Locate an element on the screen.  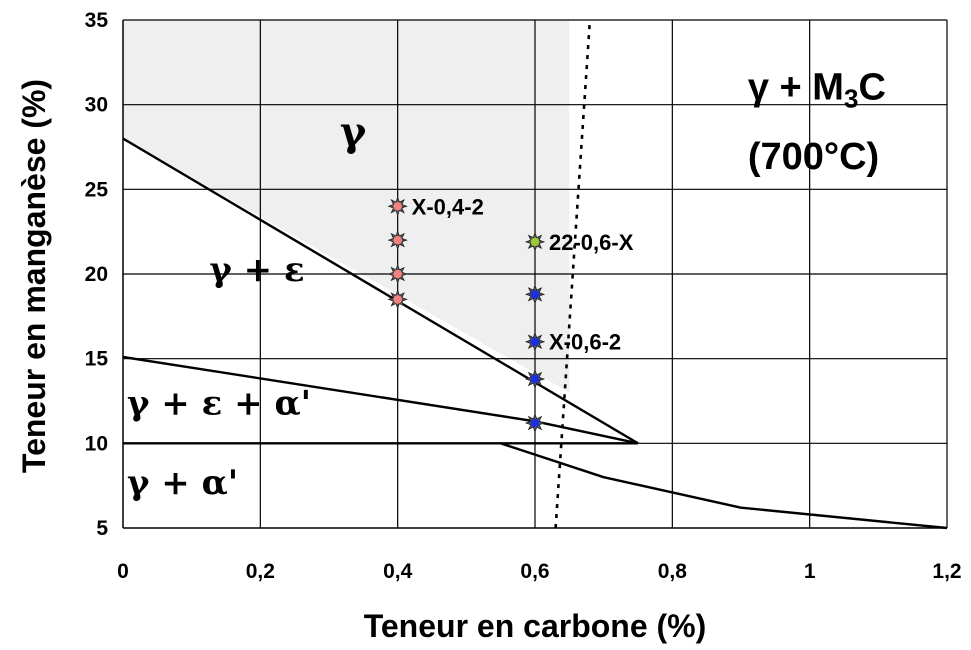
point-label: X-0,4-2 is located at coordinates (448, 206).